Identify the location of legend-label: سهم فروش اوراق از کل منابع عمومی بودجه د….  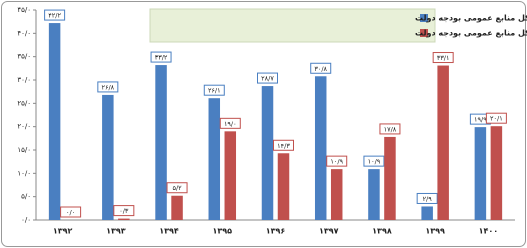
(471, 34).